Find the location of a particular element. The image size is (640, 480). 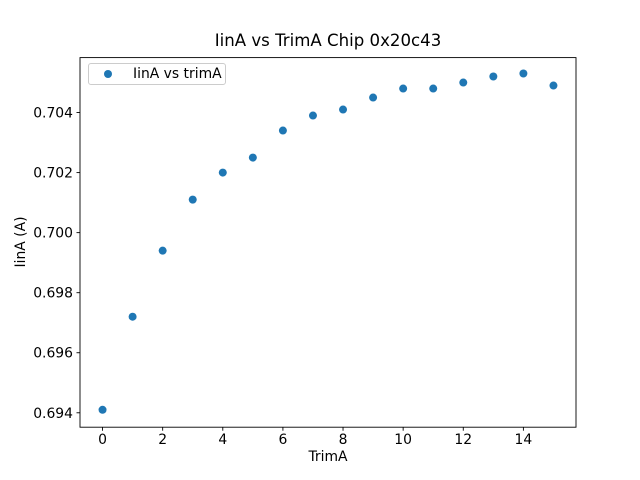

y-tick-label: 0.704 is located at coordinates (53, 114).